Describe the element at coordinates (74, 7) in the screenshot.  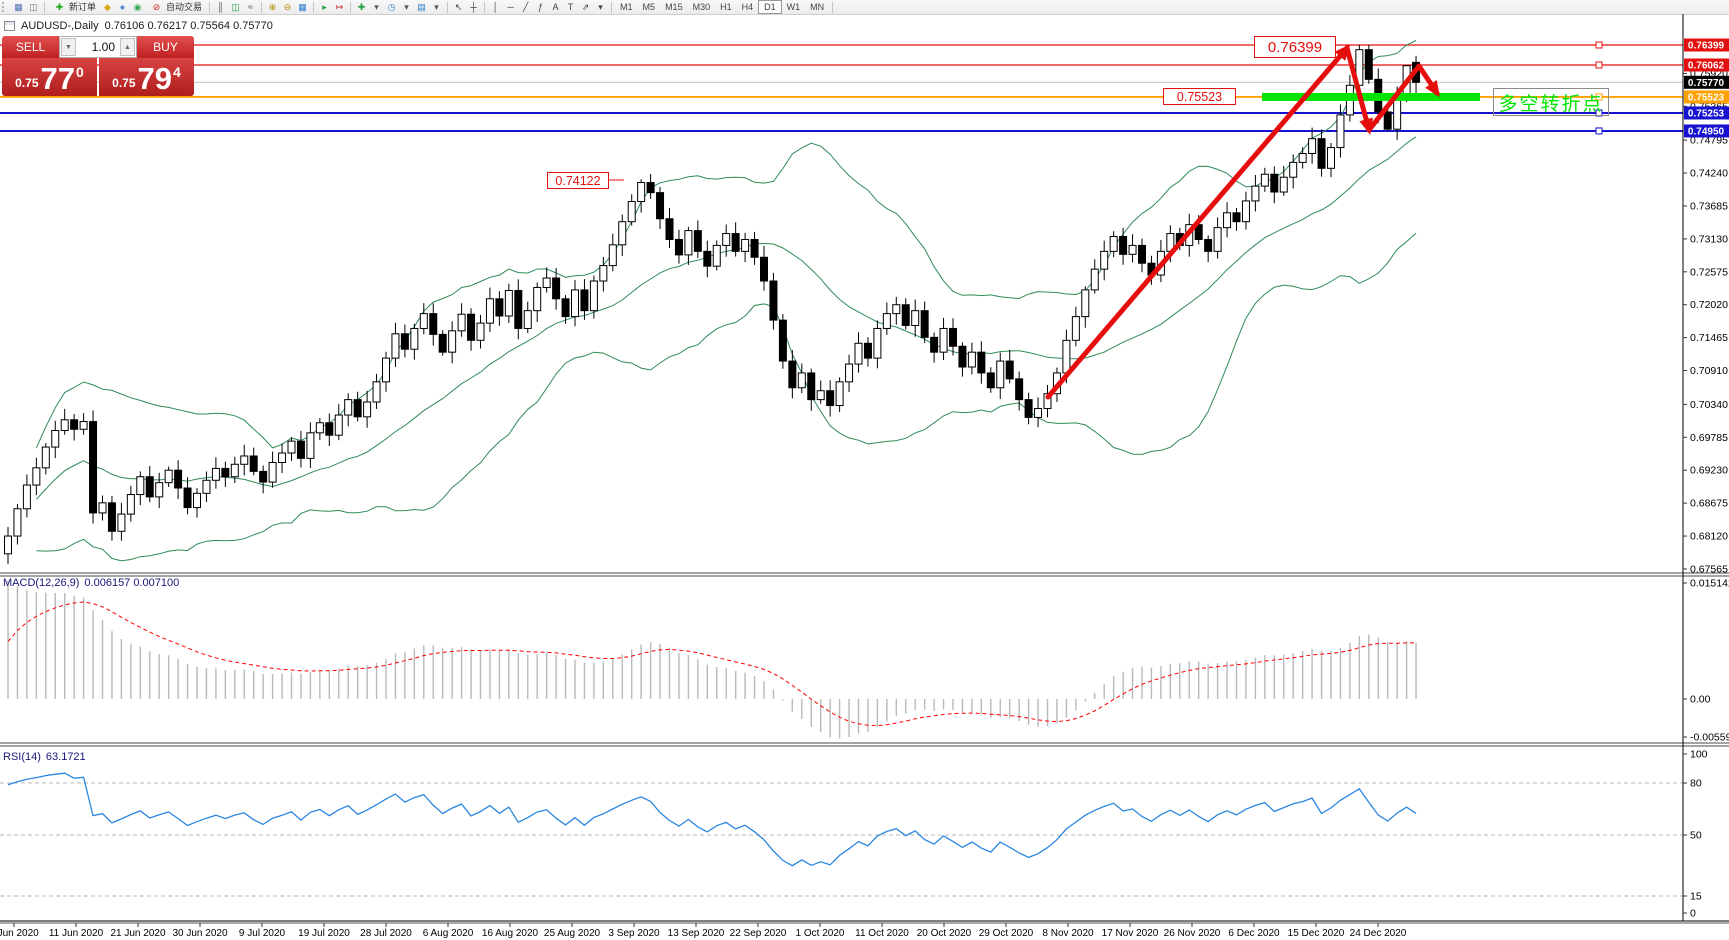
I see `new-order-button: ✚ 新订单` at that location.